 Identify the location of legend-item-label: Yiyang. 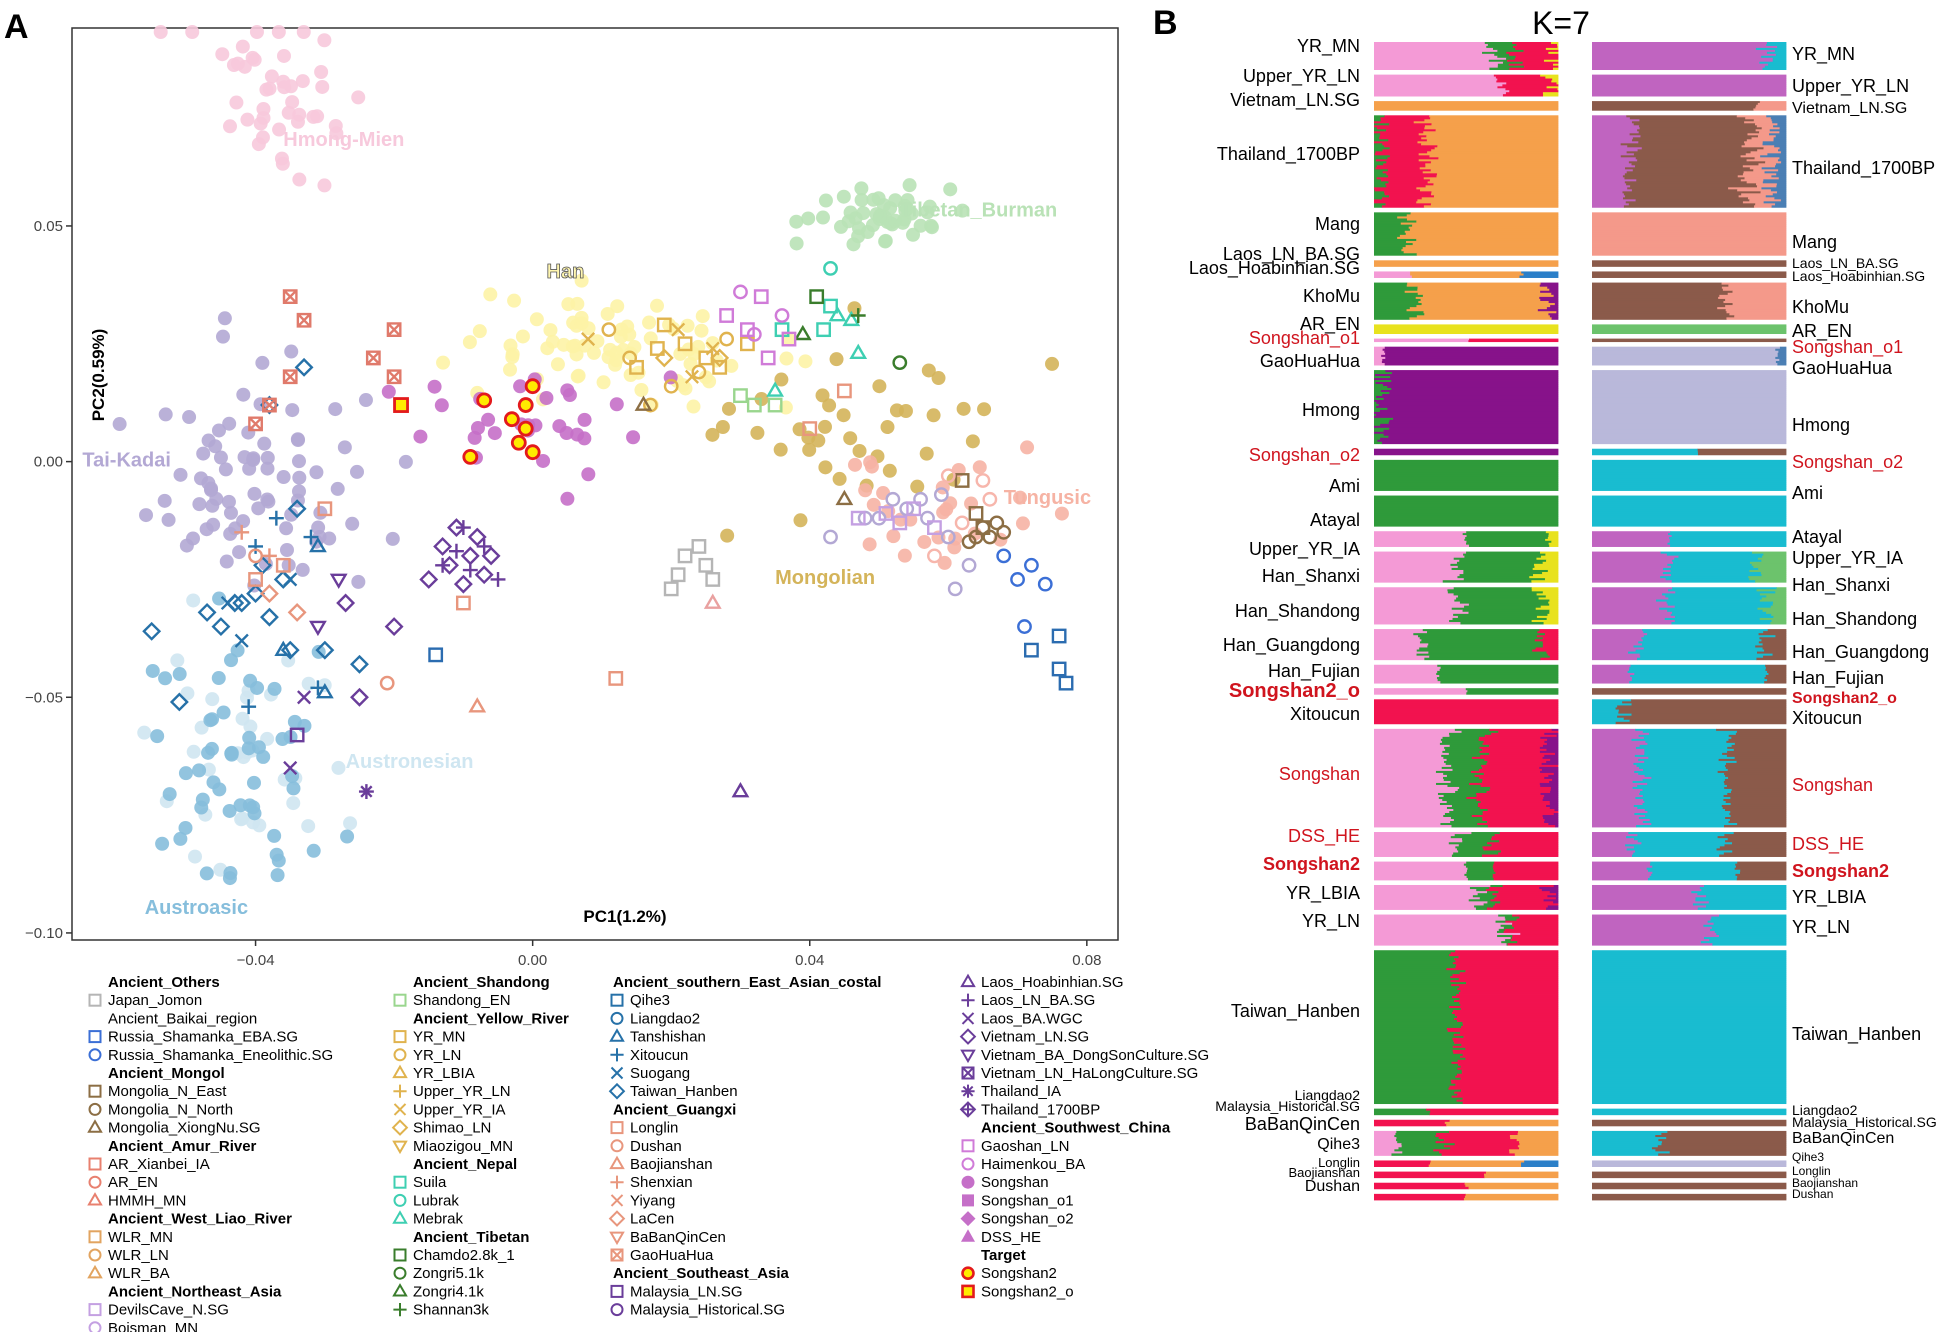
(652, 1200).